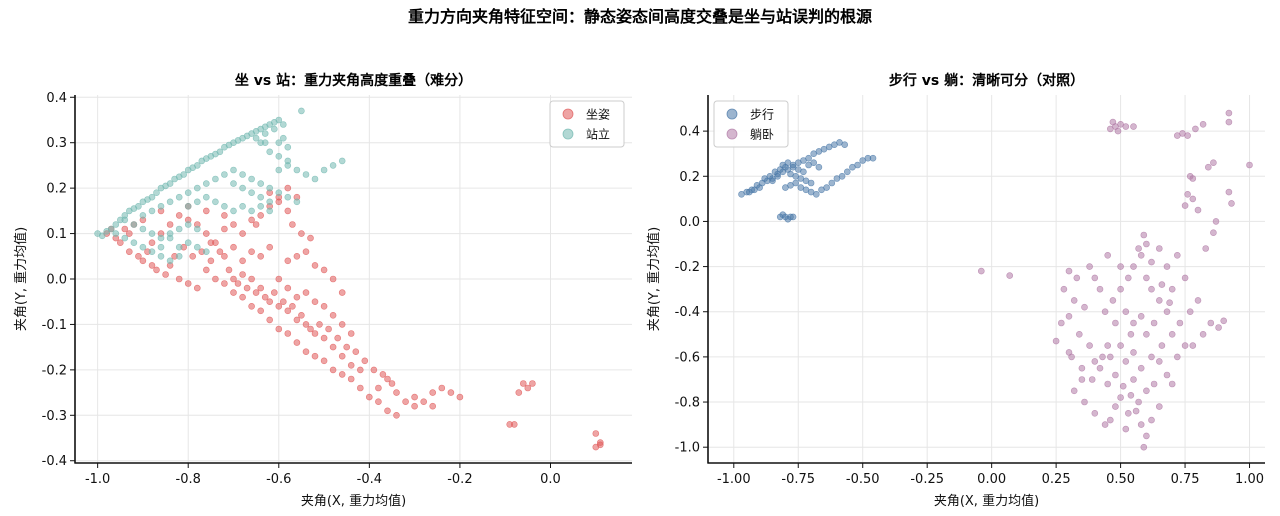 Image resolution: width=1280 pixels, height=516 pixels. Describe the element at coordinates (689, 222) in the screenshot. I see `y-tick-label: 0.0` at that location.